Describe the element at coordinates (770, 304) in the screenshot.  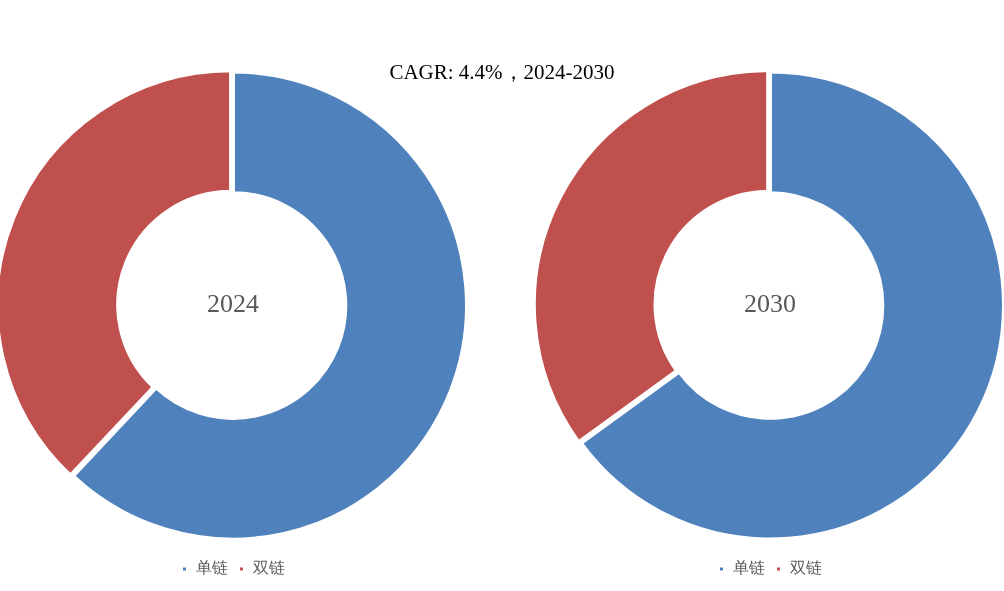
I see `text: 2030` at that location.